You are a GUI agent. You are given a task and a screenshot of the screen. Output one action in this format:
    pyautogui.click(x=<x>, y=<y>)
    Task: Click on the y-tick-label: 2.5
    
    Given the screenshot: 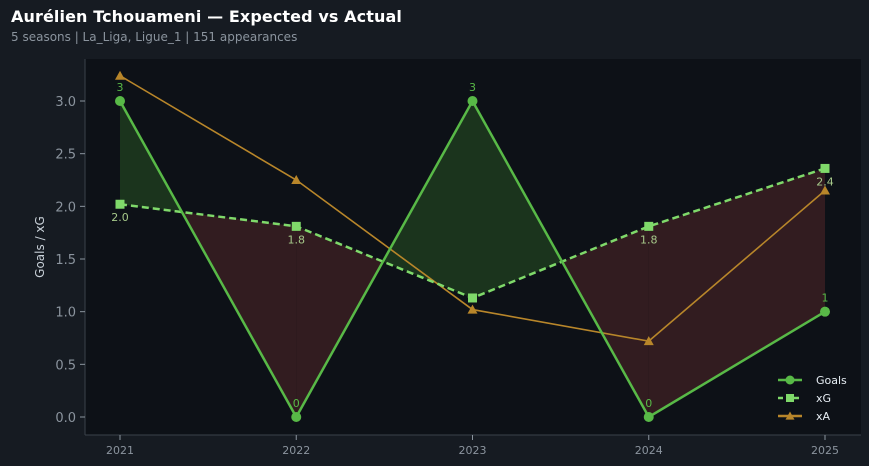 What is the action you would take?
    pyautogui.click(x=65, y=155)
    